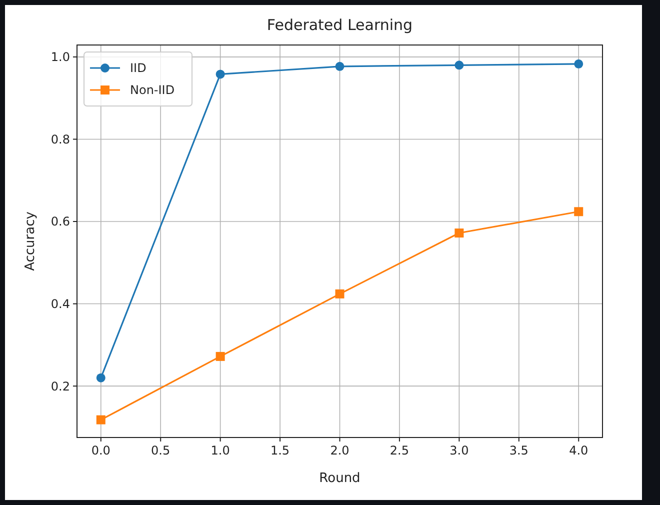 The width and height of the screenshot is (660, 505). I want to click on y-tick-label: 0.8, so click(60, 139).